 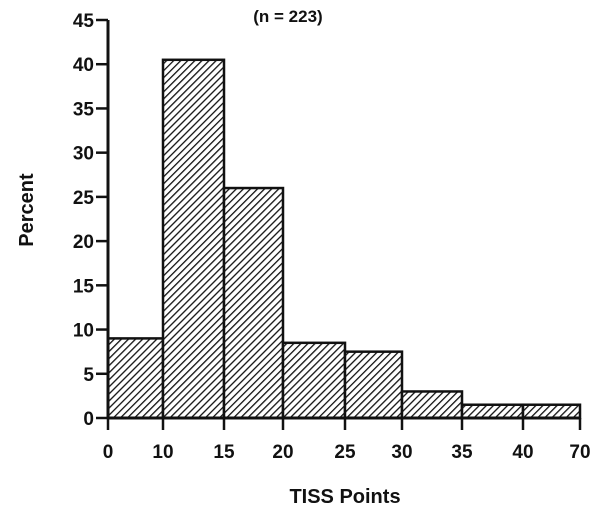 What do you see at coordinates (282, 452) in the screenshot?
I see `x-tick-label: 20` at bounding box center [282, 452].